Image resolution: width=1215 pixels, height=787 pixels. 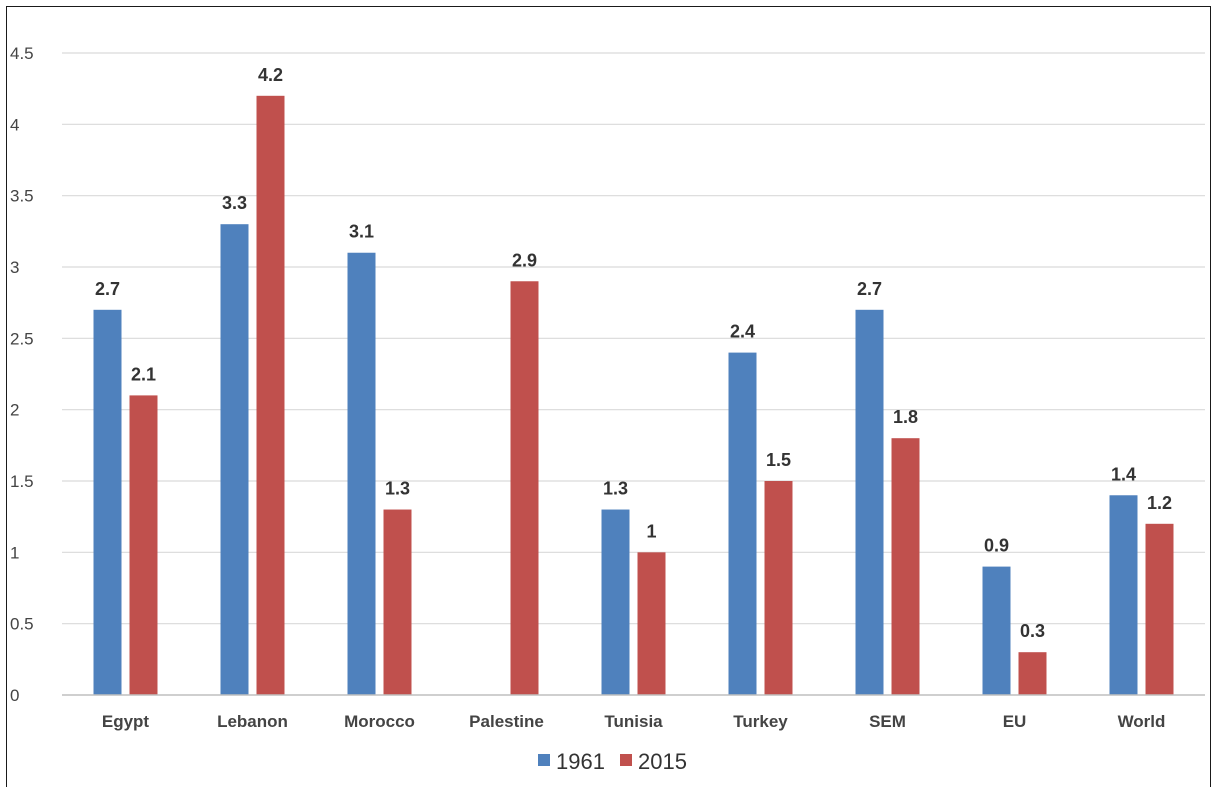 I want to click on y-tick-label: 4.5, so click(x=22, y=53).